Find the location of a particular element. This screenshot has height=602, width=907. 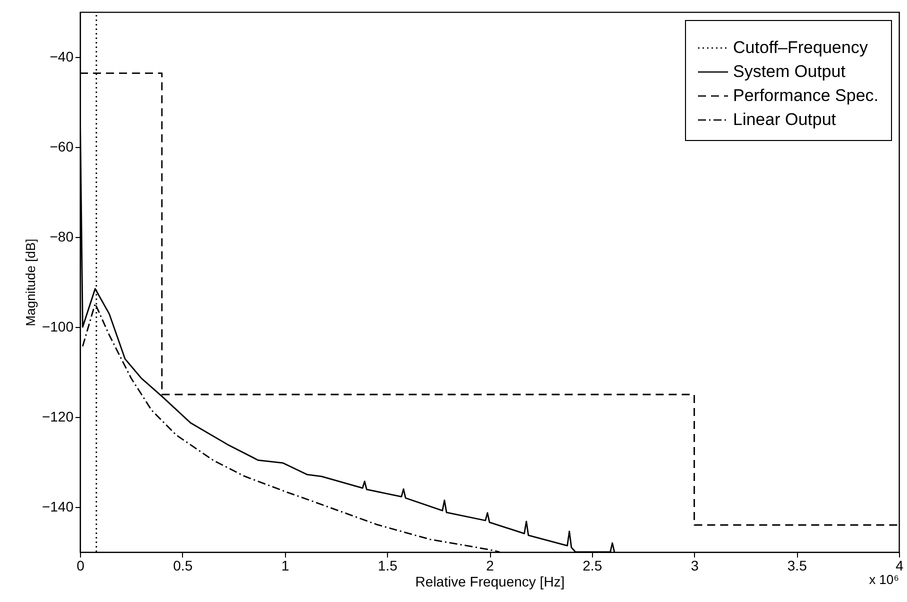

x-axis-title: Relative Frequency [Hz] is located at coordinates (490, 582).